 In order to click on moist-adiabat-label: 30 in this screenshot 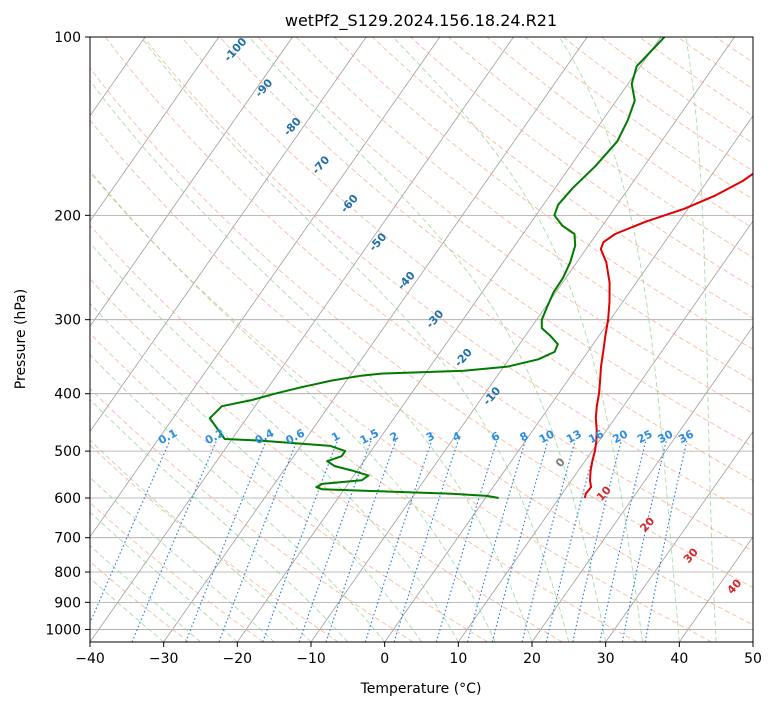, I will do `click(691, 555)`.